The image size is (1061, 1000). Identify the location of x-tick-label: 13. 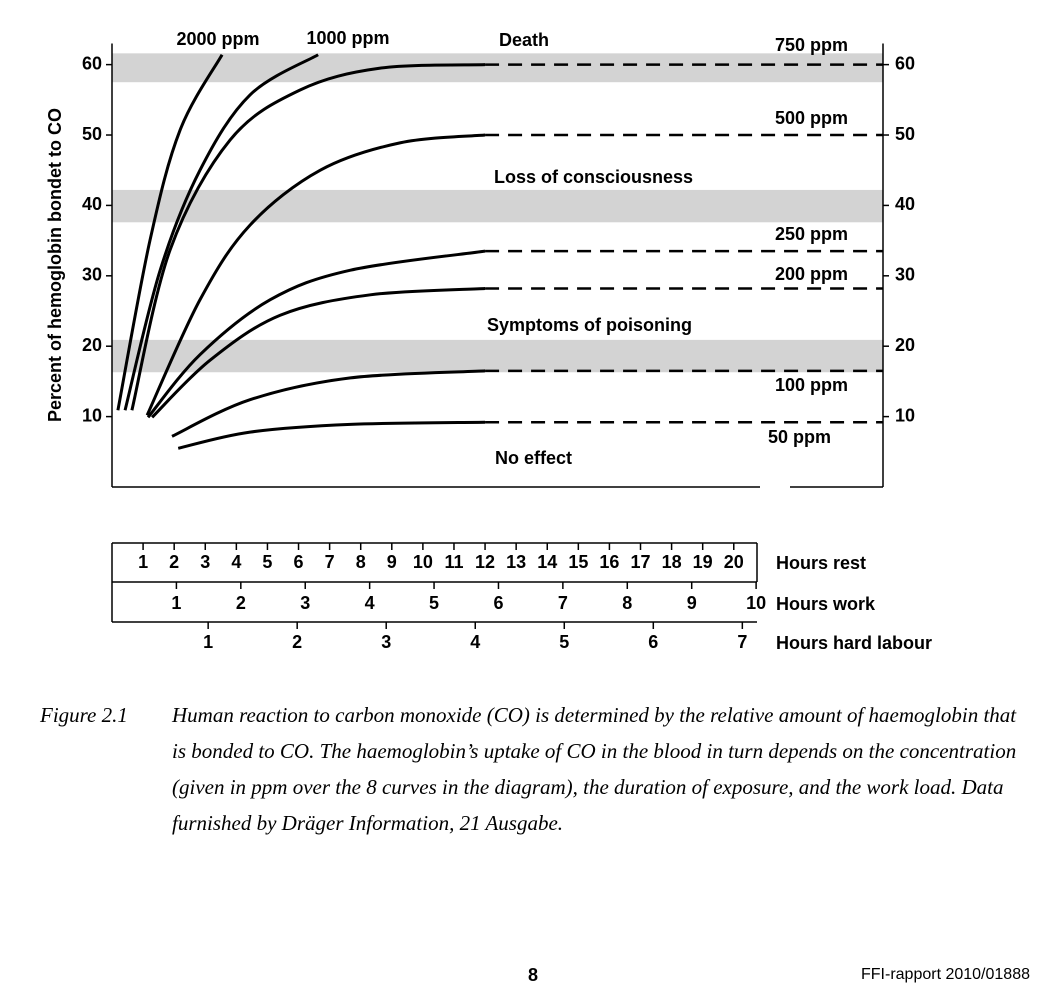
(516, 562).